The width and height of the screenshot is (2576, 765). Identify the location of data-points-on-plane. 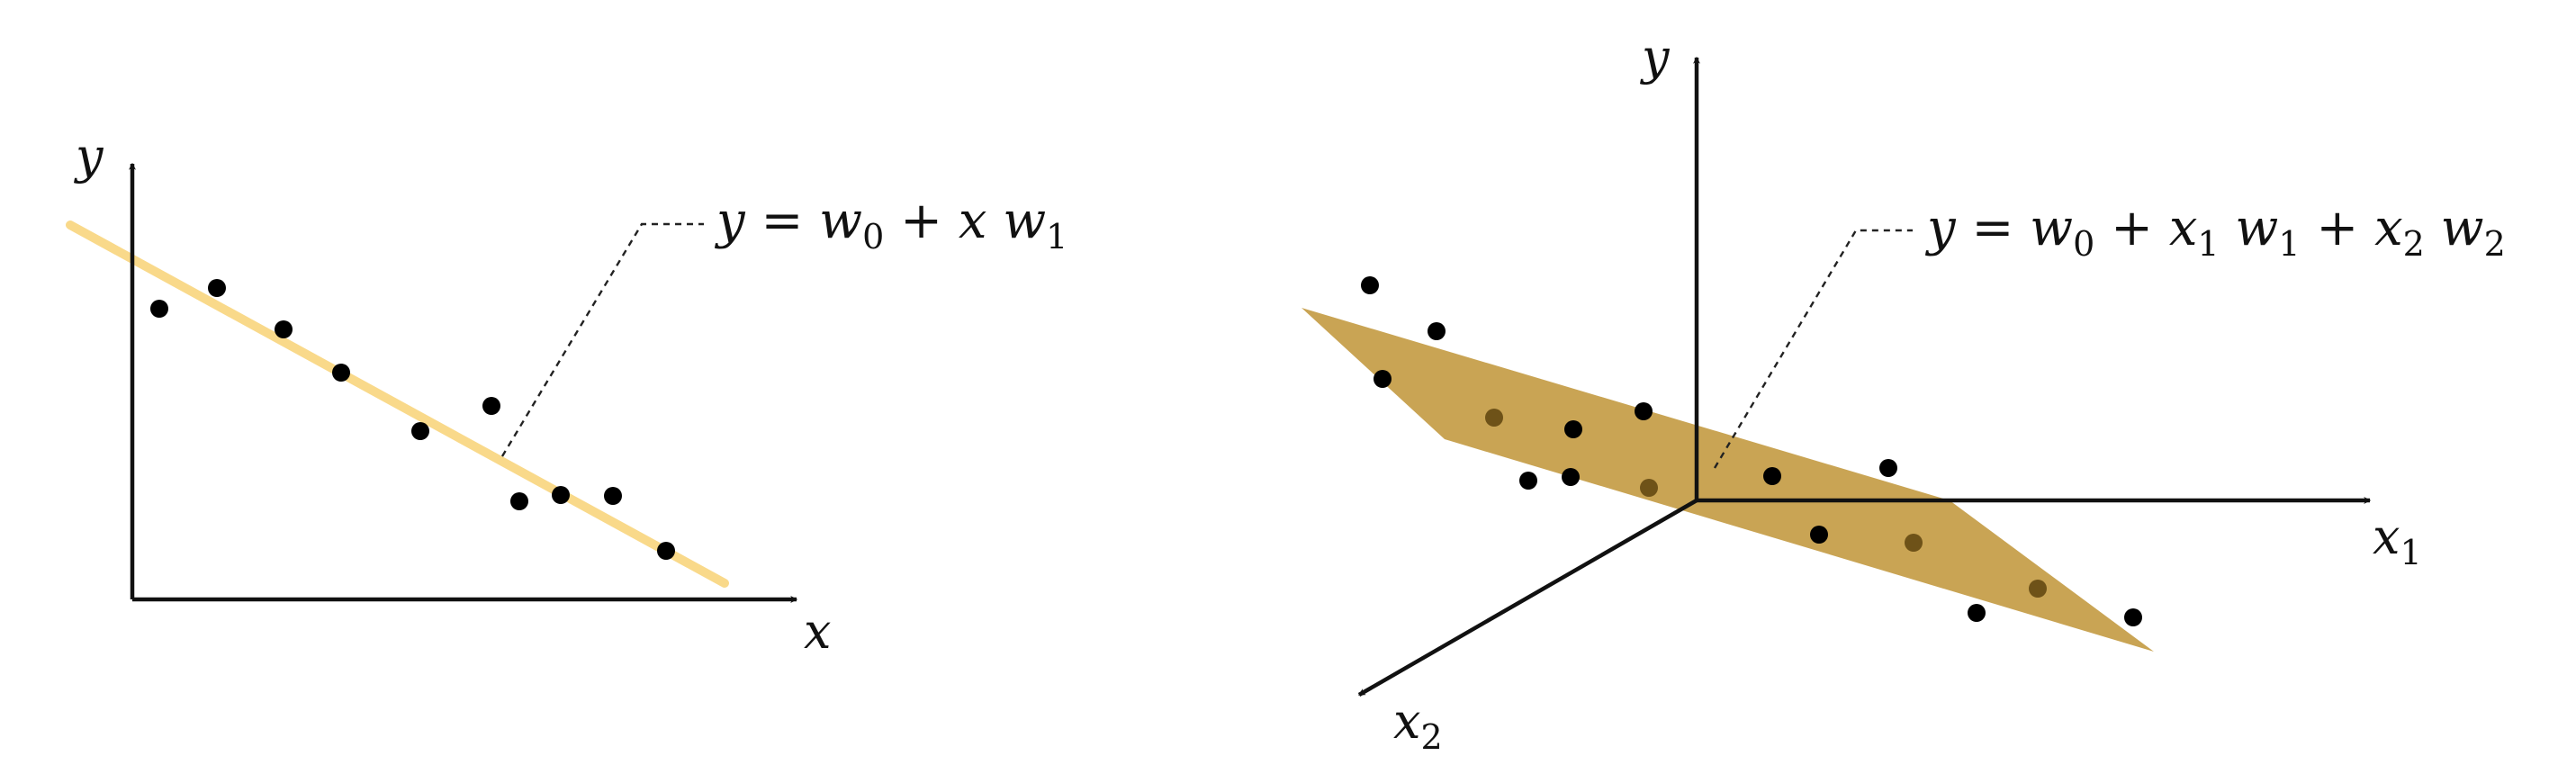
(1758, 498).